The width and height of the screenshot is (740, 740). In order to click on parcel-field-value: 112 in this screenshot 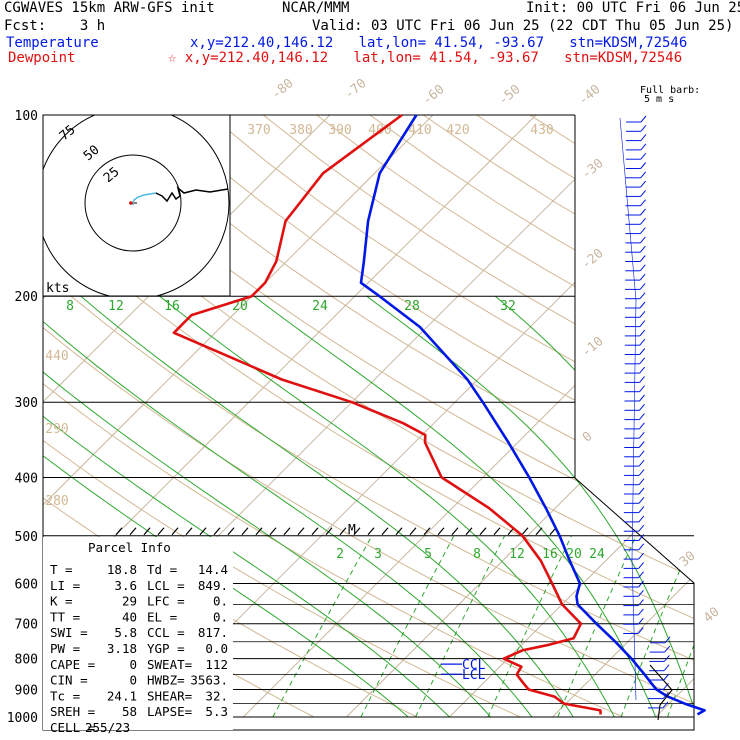, I will do `click(216, 664)`.